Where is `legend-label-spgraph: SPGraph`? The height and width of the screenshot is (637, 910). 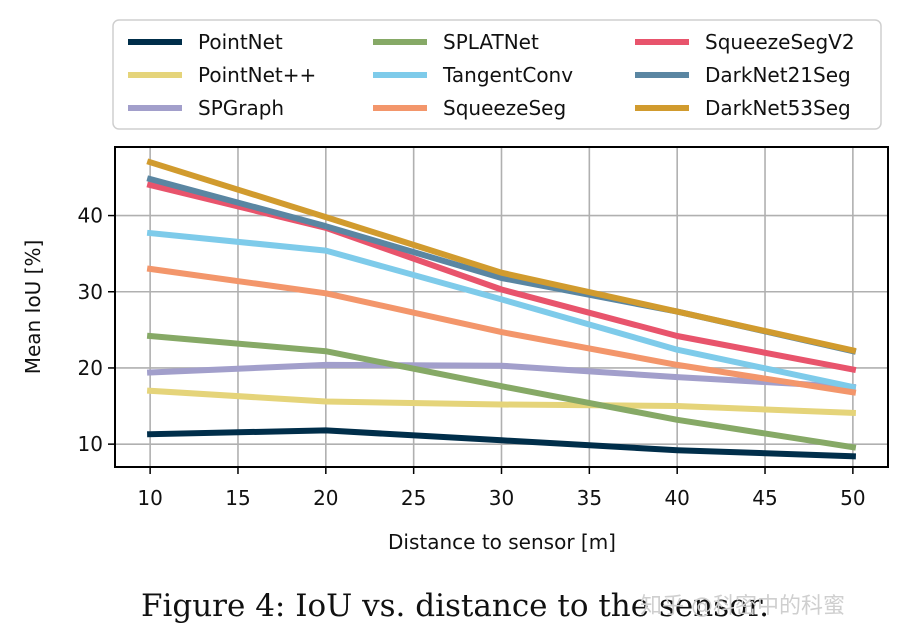 legend-label-spgraph: SPGraph is located at coordinates (241, 108).